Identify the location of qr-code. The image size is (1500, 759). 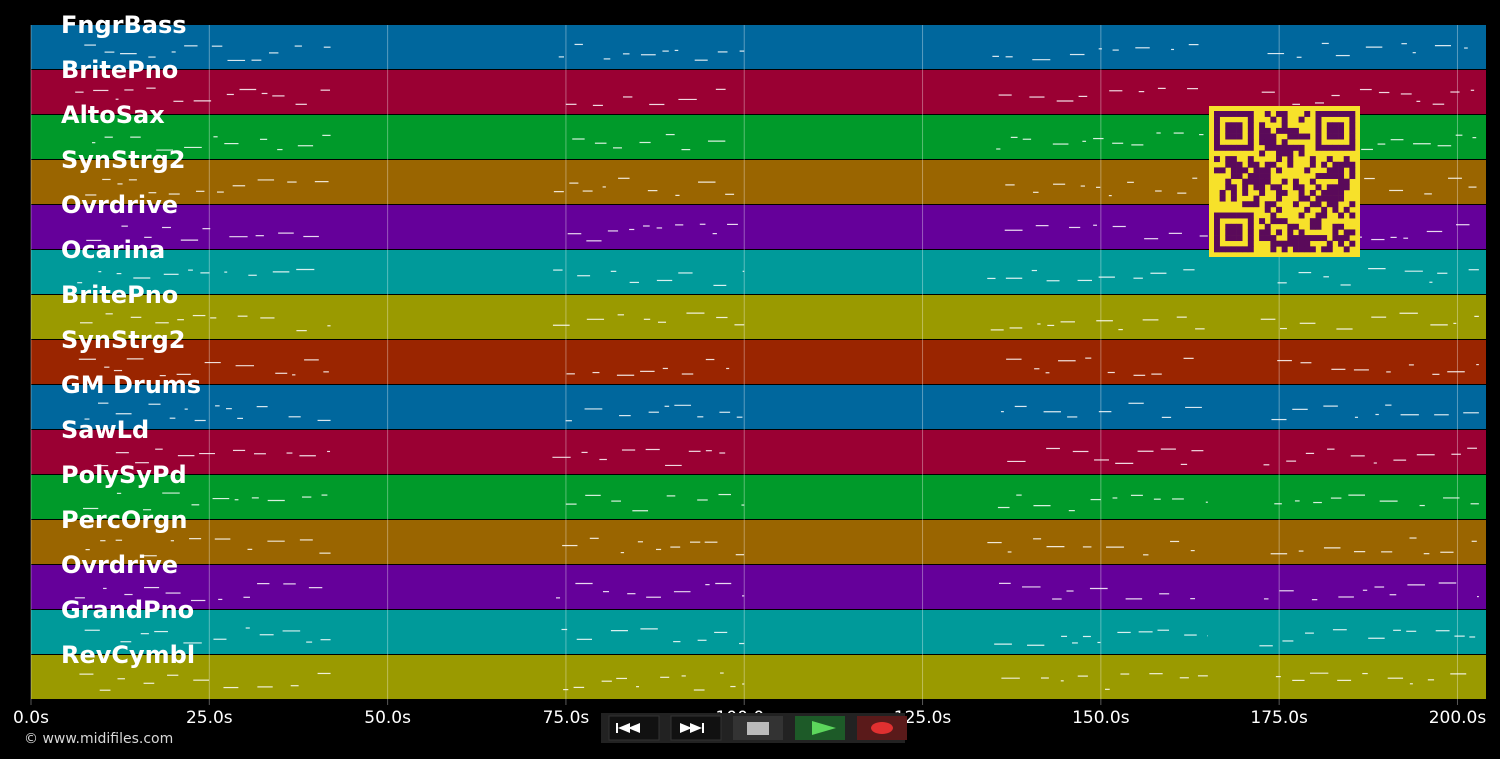
(1284, 181).